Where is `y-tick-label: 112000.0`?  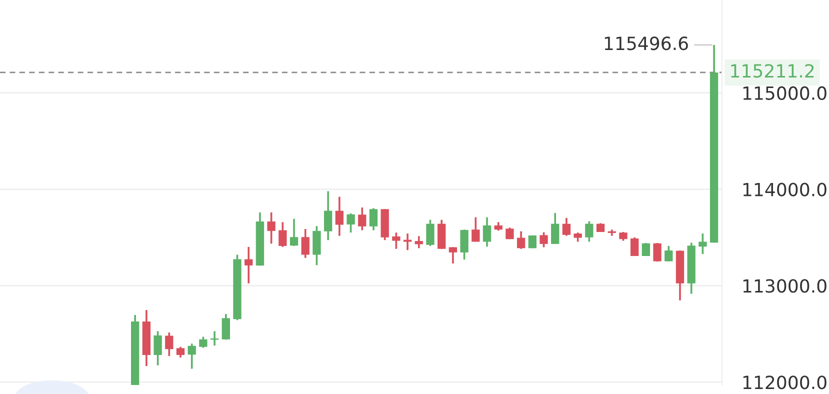 y-tick-label: 112000.0 is located at coordinates (784, 383).